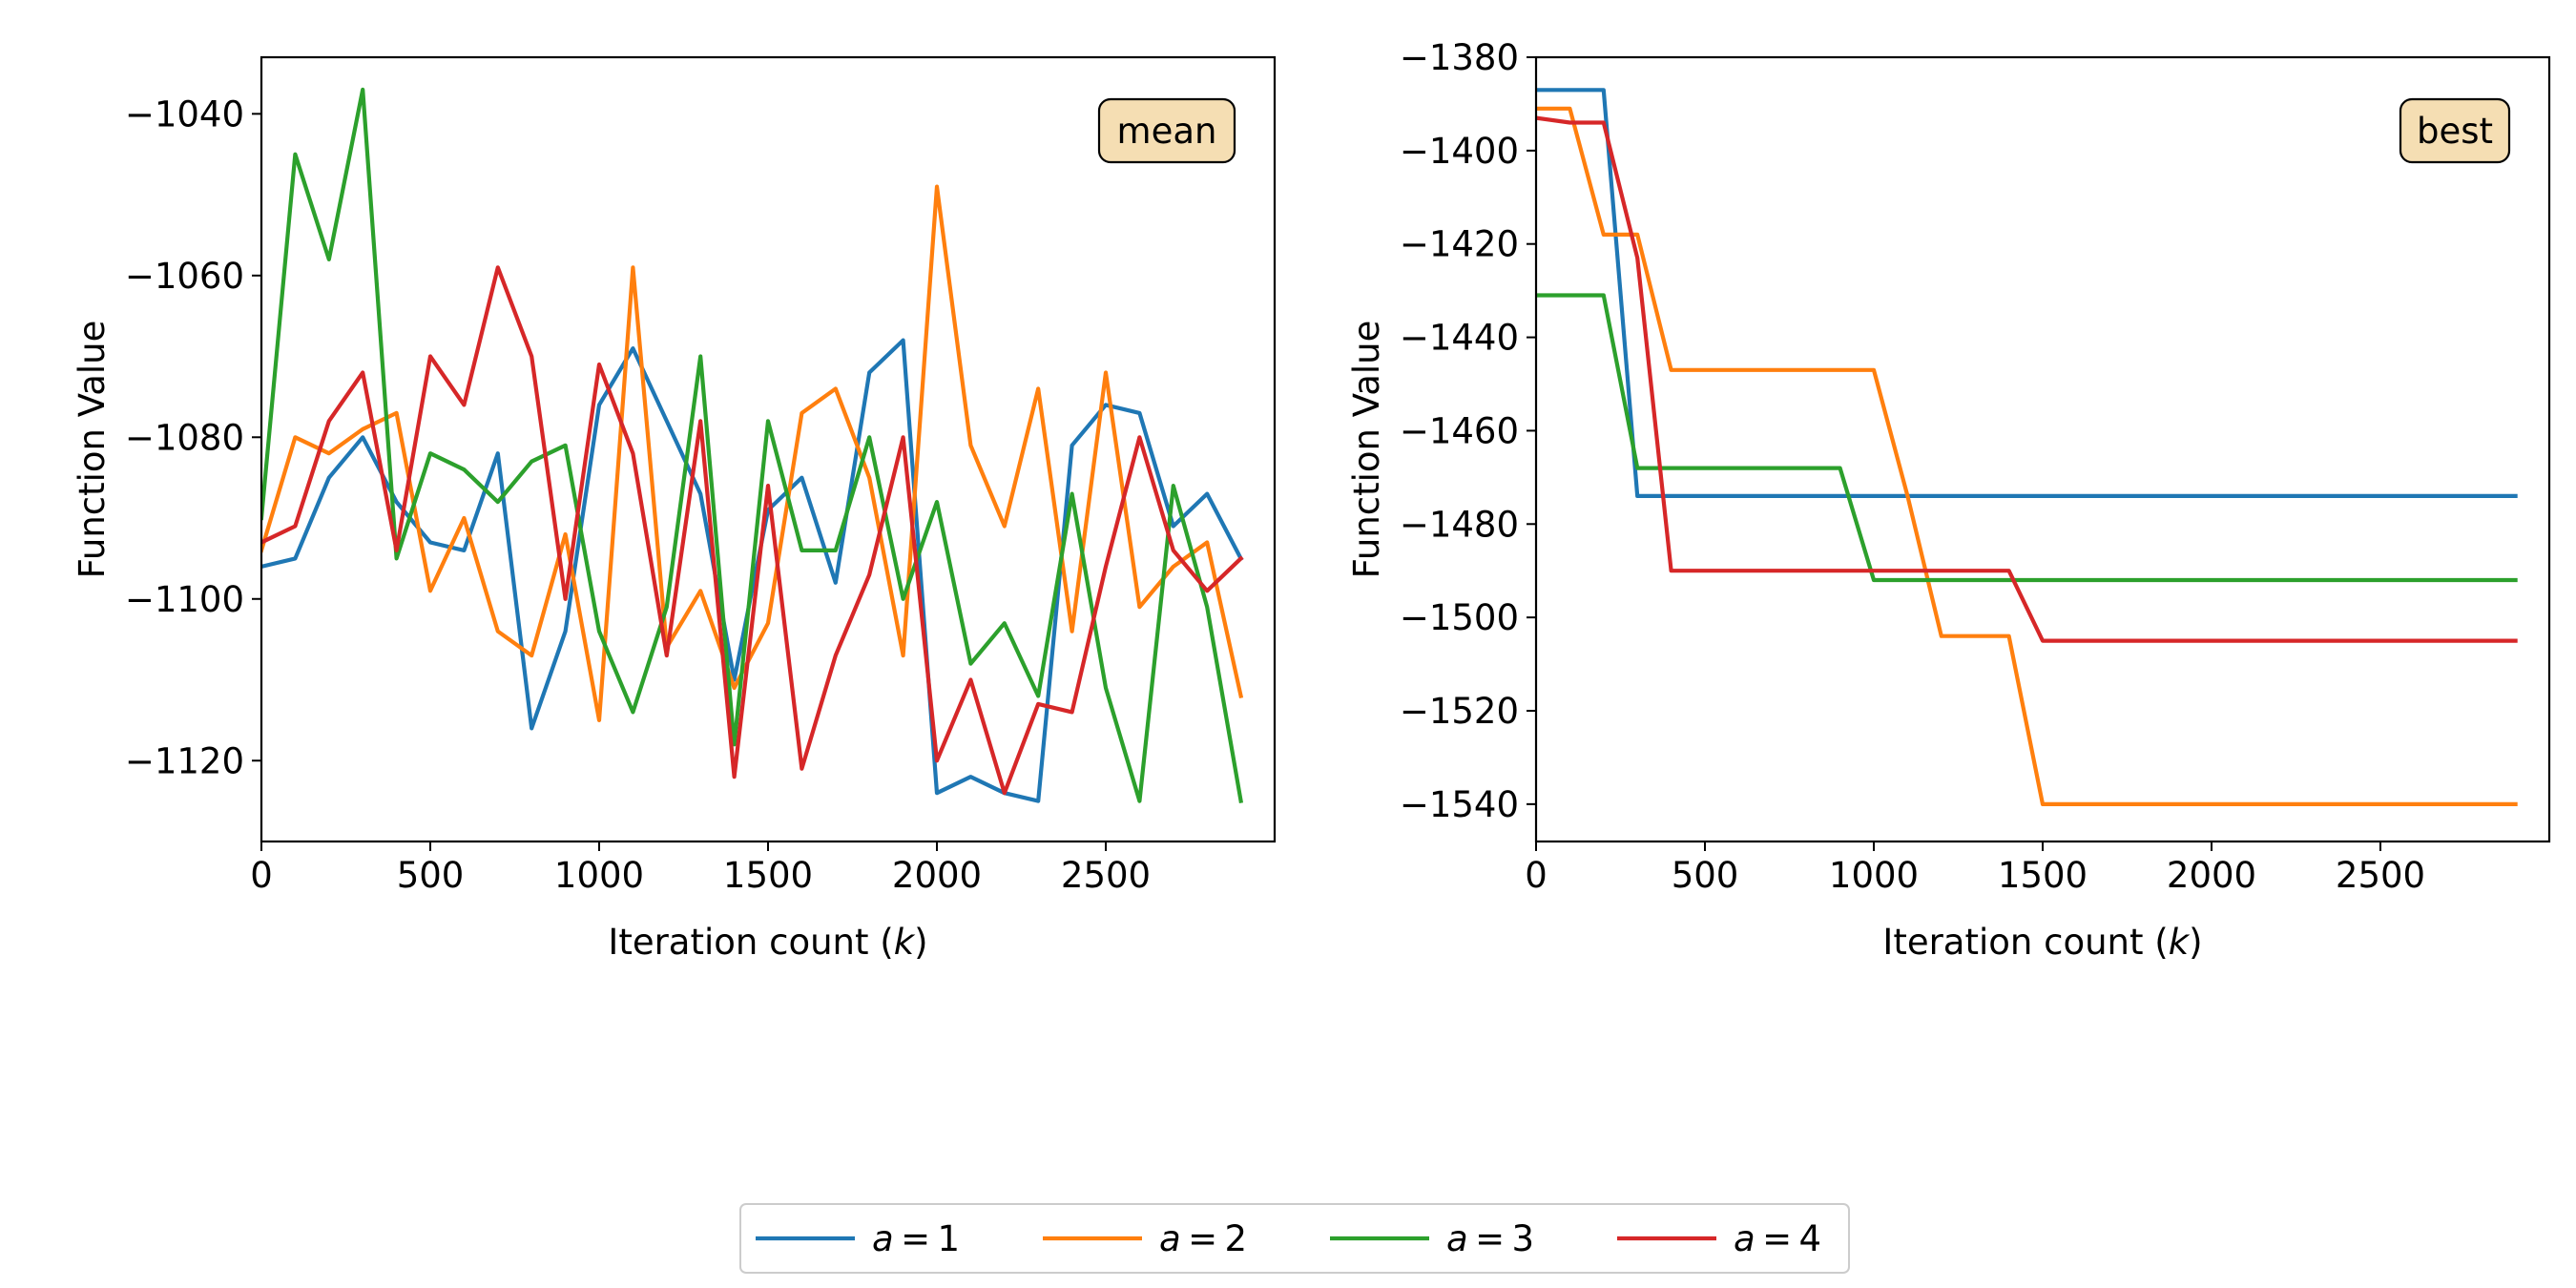  Describe the element at coordinates (184, 437) in the screenshot. I see `y-tick-label: −1080` at that location.